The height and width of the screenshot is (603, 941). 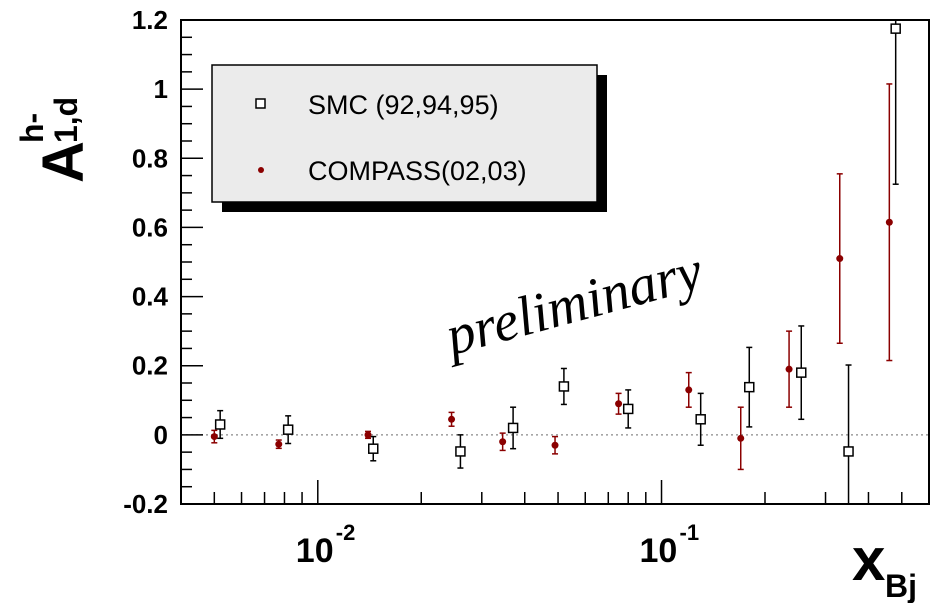 I want to click on legend-box, so click(x=404, y=133).